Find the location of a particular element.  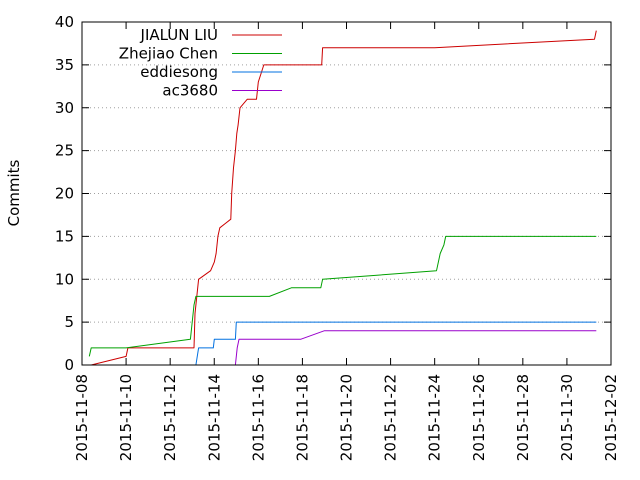

axis-labels: Commits is located at coordinates (14, 192).